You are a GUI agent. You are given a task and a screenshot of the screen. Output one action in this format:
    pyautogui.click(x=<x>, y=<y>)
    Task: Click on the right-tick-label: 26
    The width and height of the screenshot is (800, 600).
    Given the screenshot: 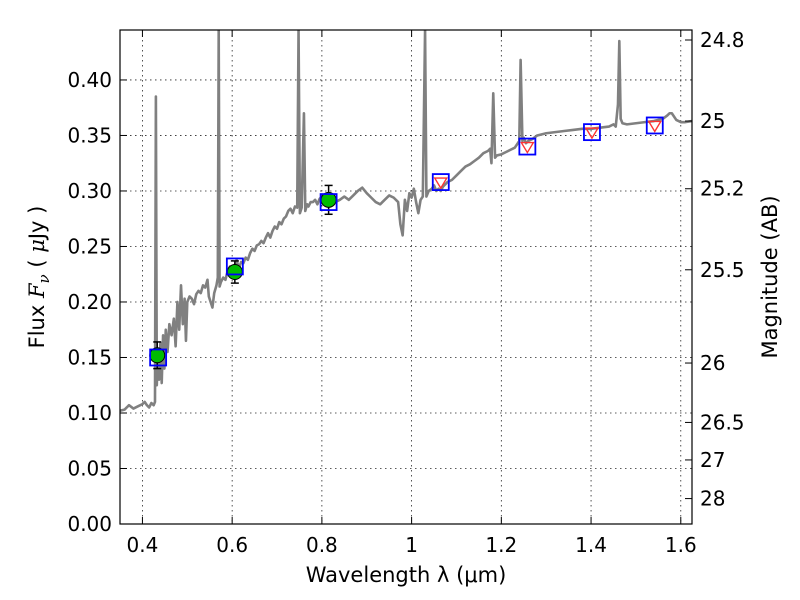 What is the action you would take?
    pyautogui.click(x=712, y=363)
    